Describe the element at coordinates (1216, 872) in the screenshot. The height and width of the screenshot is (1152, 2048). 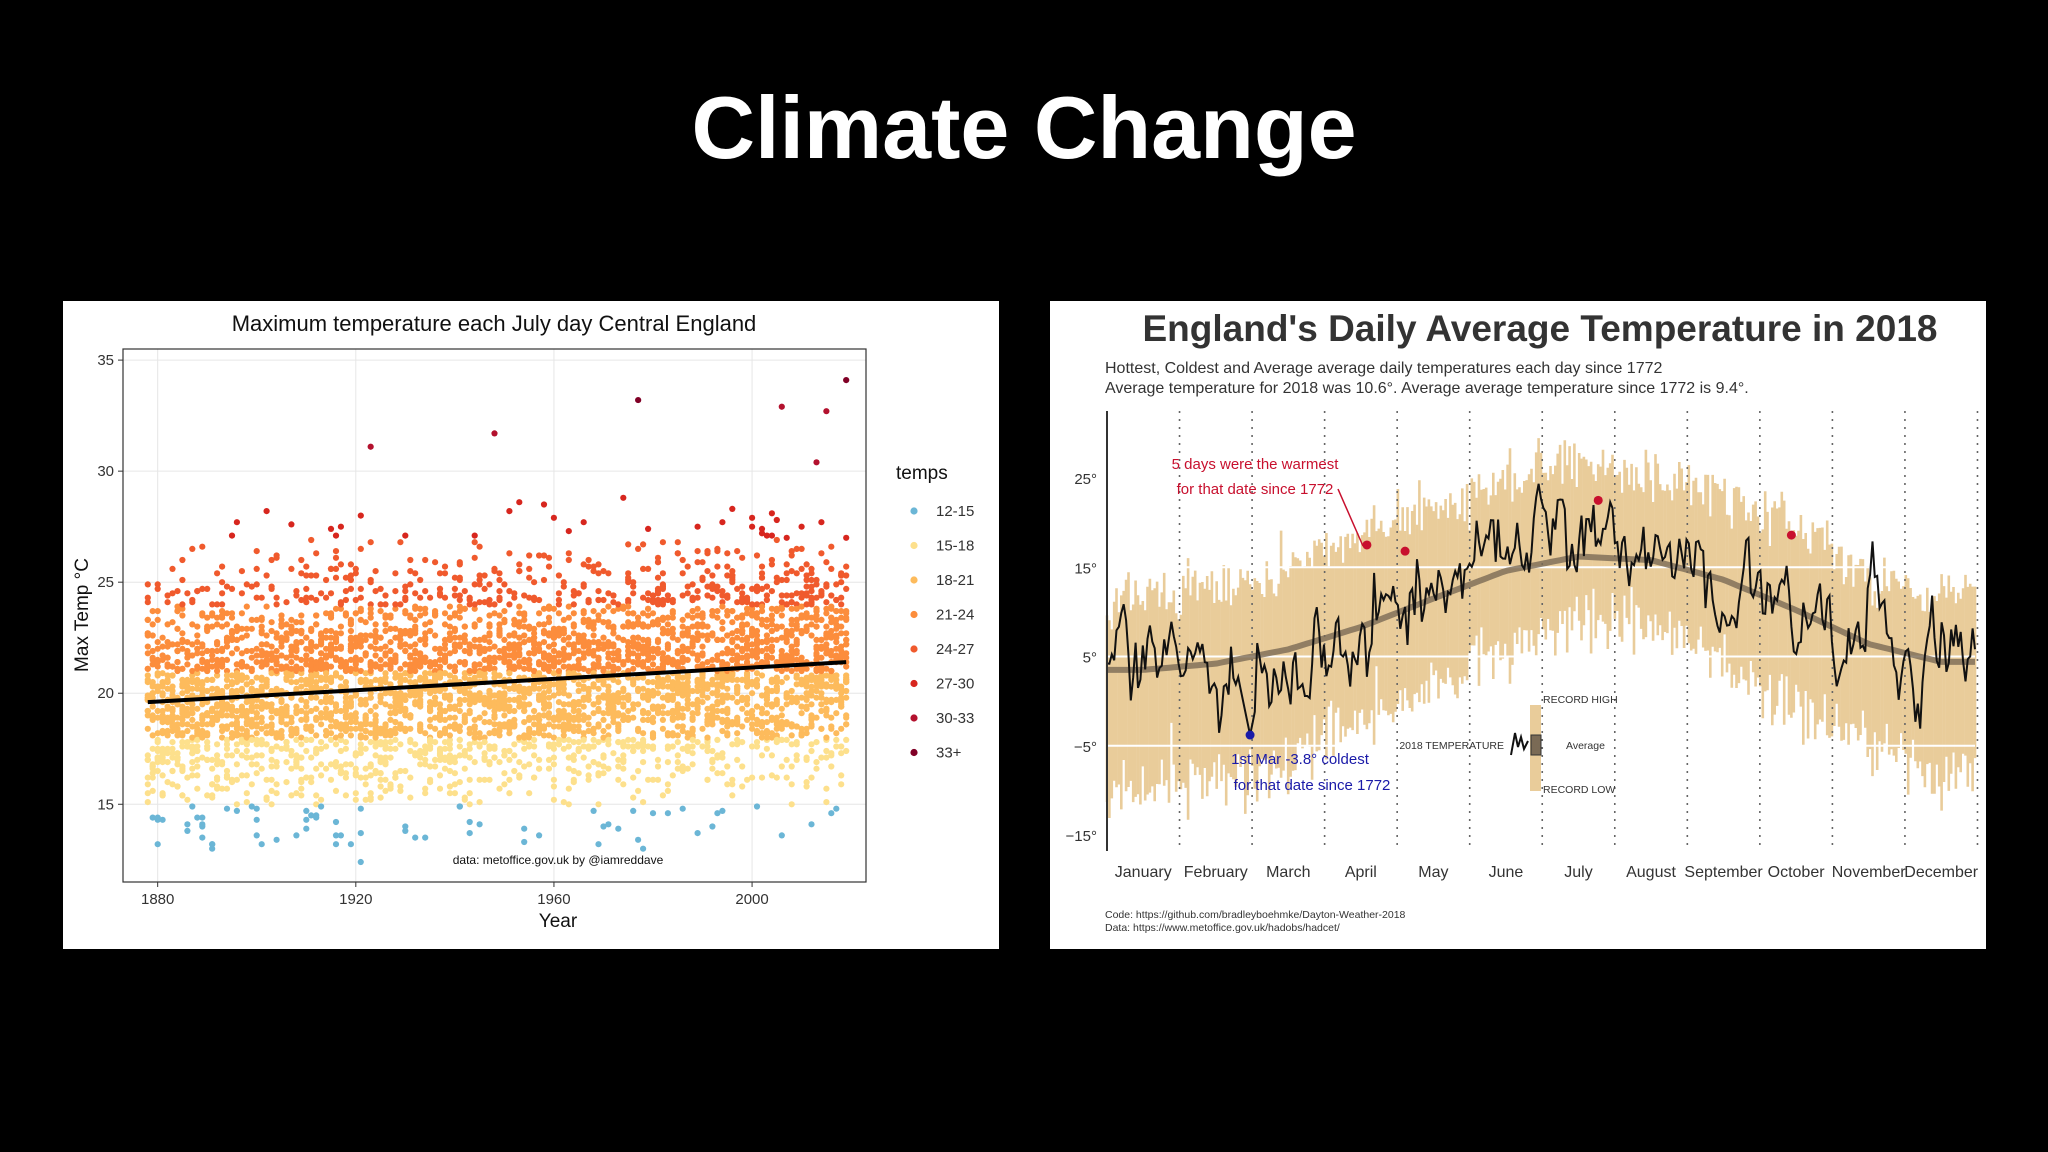
I see `month-label: February` at that location.